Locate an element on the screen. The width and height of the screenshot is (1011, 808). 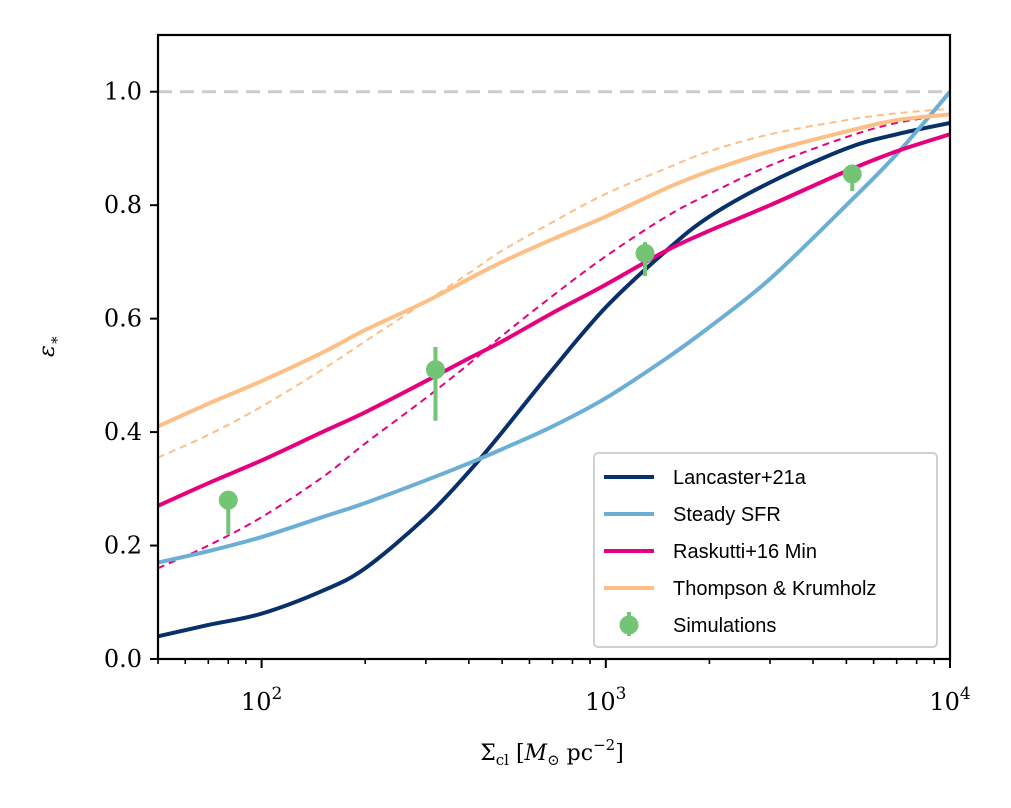
y-tick-label: 1.0 is located at coordinates (123, 92).